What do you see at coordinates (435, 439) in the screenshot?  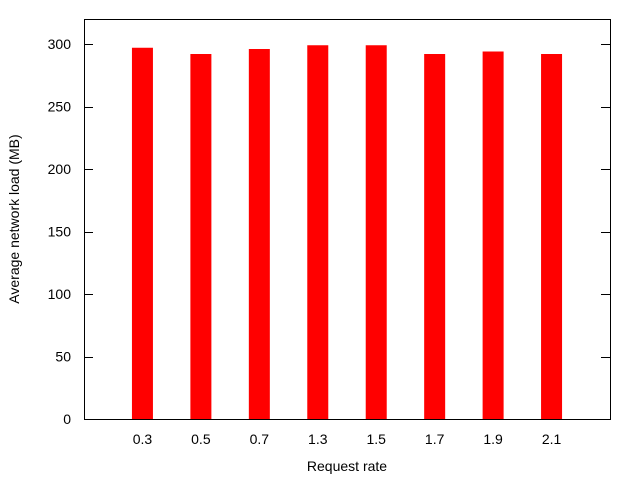 I see `x-tick-label: 1.7` at bounding box center [435, 439].